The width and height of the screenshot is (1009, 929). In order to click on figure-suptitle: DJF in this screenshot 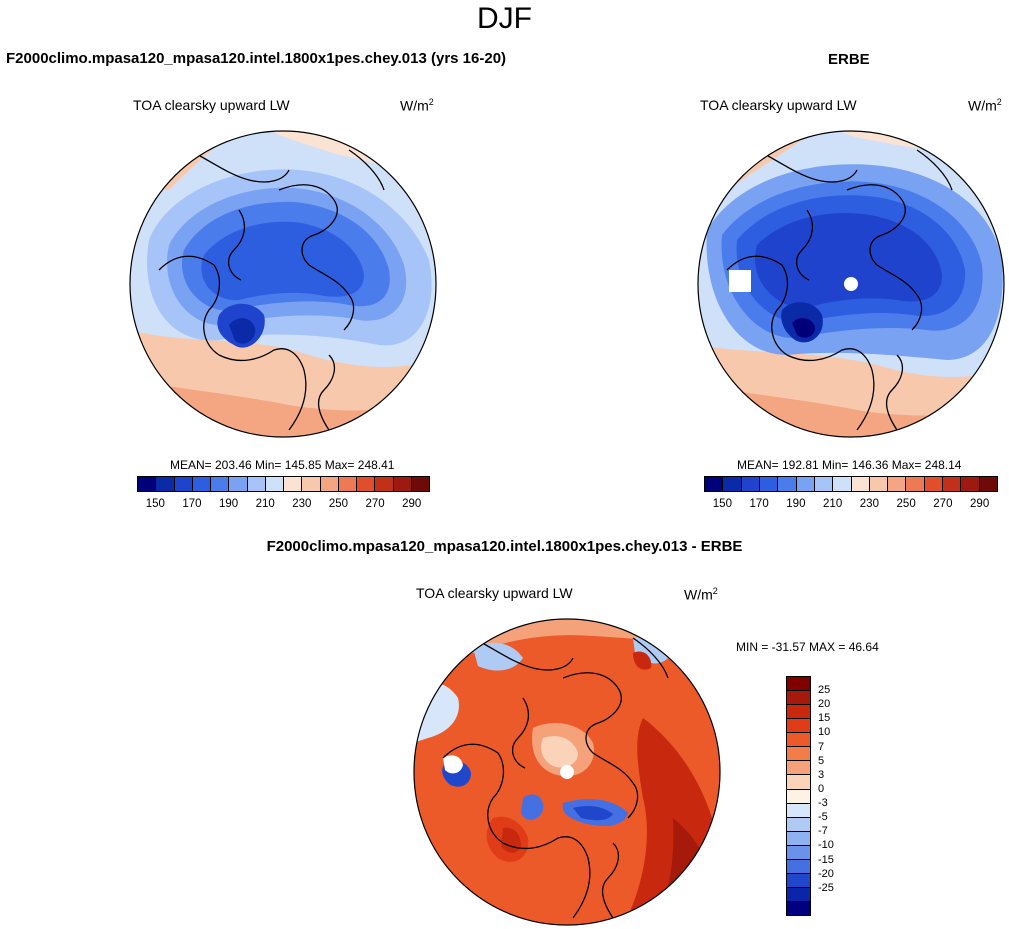, I will do `click(504, 18)`.